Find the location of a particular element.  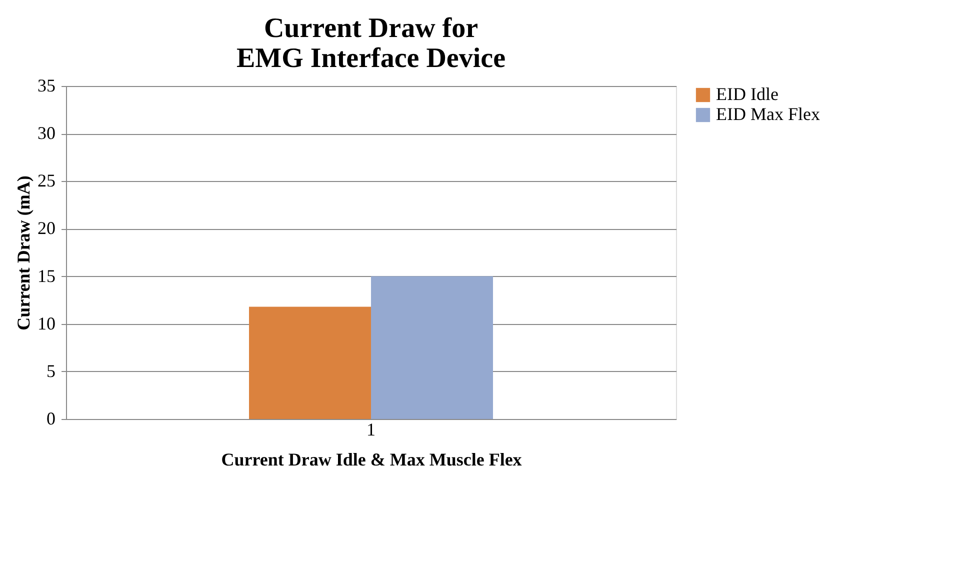

y-tick-label: 20 is located at coordinates (47, 228).